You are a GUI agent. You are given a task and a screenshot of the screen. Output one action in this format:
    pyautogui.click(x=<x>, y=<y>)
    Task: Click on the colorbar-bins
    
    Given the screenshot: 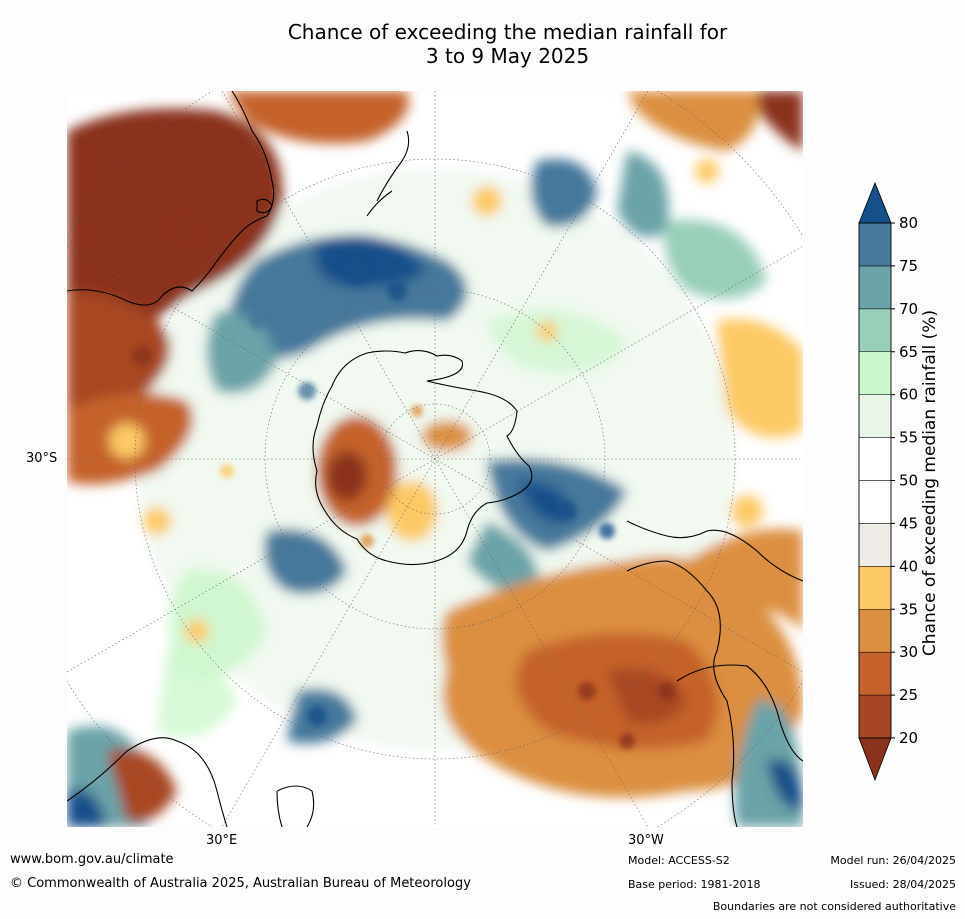 What is the action you would take?
    pyautogui.click(x=875, y=480)
    